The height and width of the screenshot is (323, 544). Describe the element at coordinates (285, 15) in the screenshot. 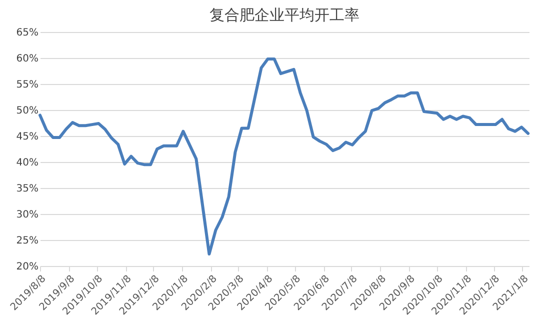

I see `chart-title: 复合肥企业平均开工率` at that location.